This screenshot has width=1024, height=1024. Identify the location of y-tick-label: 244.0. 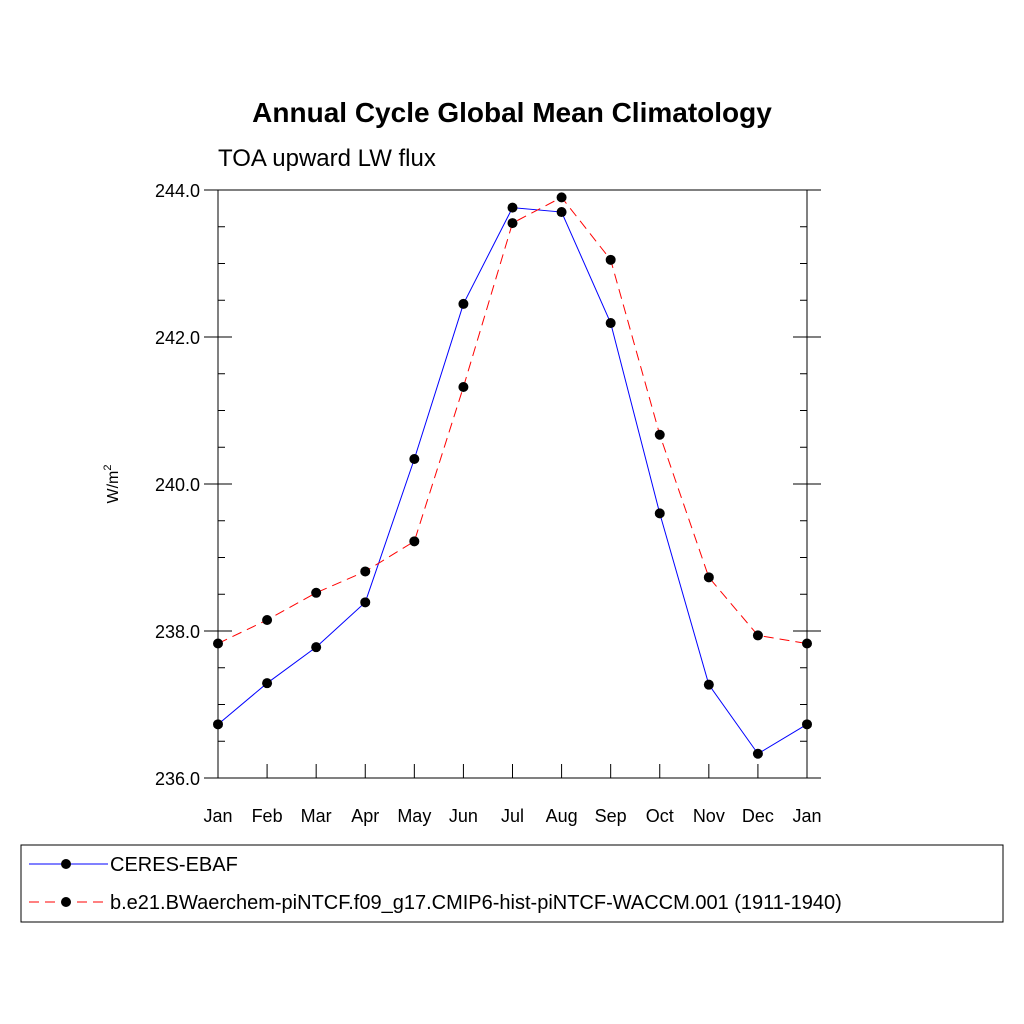
(177, 191).